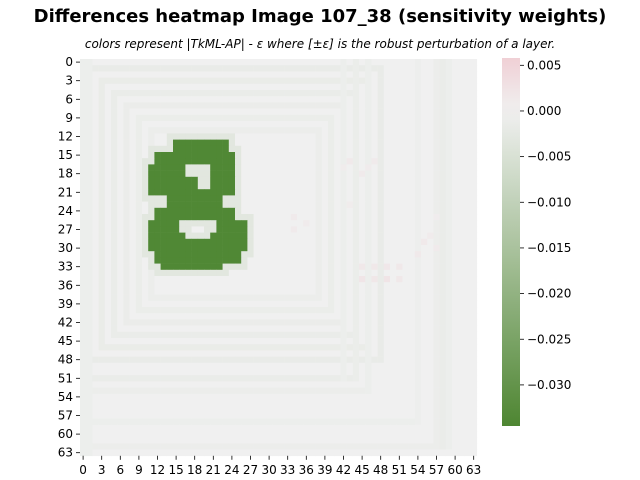  Describe the element at coordinates (65, 155) in the screenshot. I see `y-tick-label: 15` at that location.